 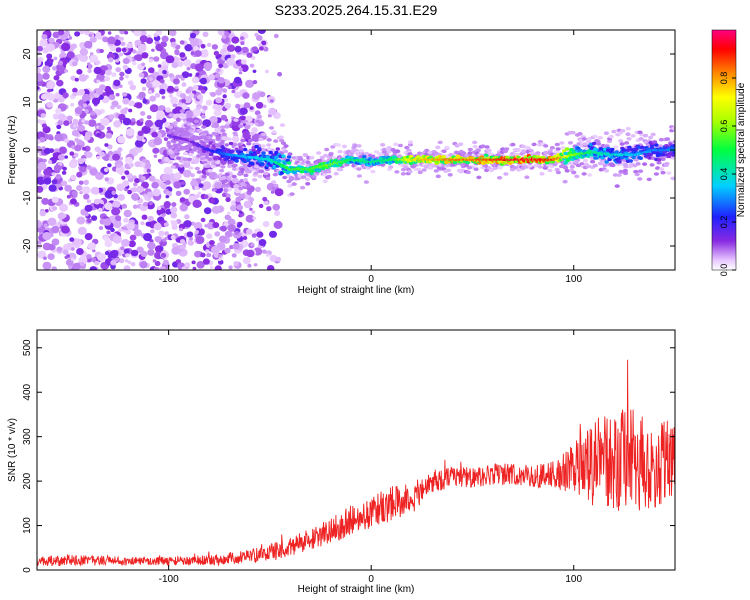 I want to click on y-tick-label: 0, so click(x=27, y=570).